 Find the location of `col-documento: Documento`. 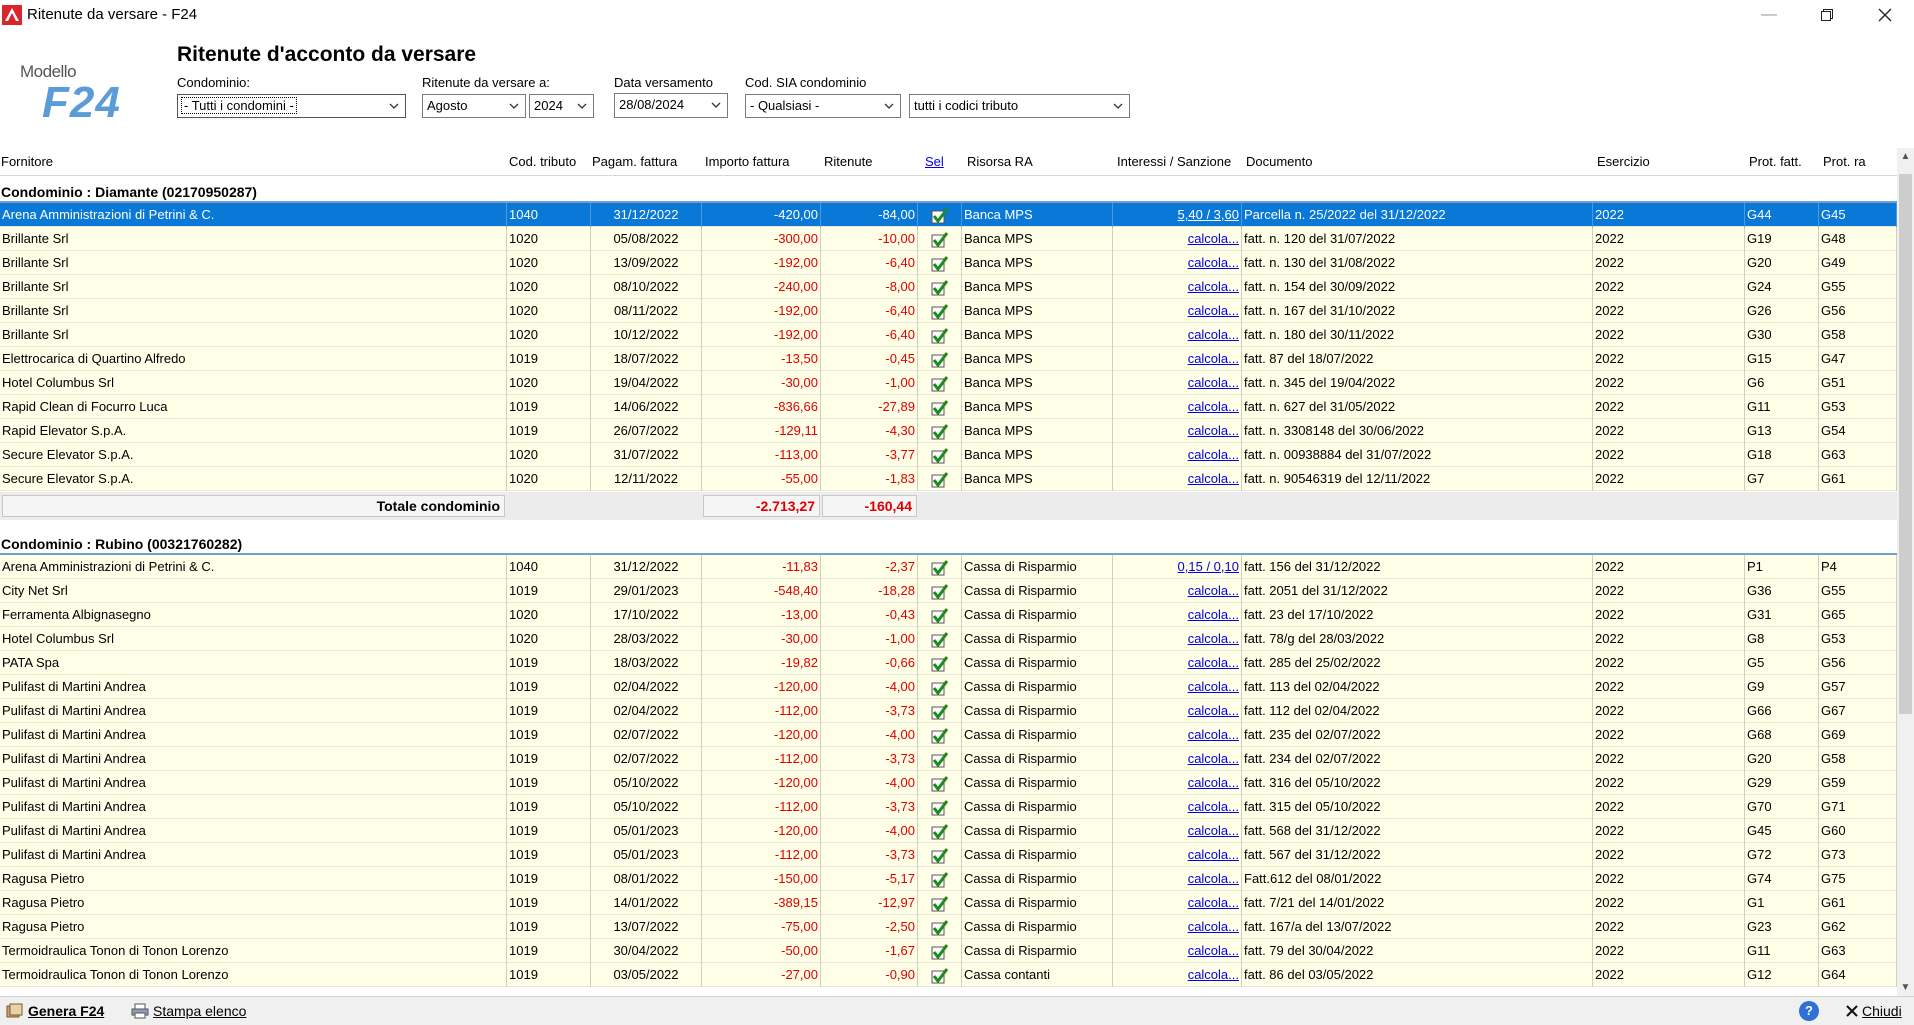

col-documento: Documento is located at coordinates (1279, 161).